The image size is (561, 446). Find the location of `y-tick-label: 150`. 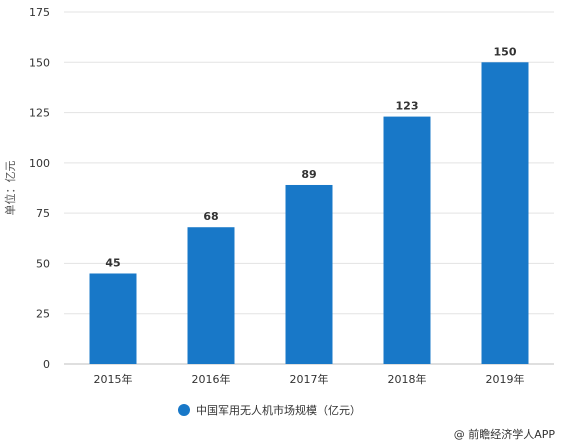

y-tick-label: 150 is located at coordinates (39, 62).